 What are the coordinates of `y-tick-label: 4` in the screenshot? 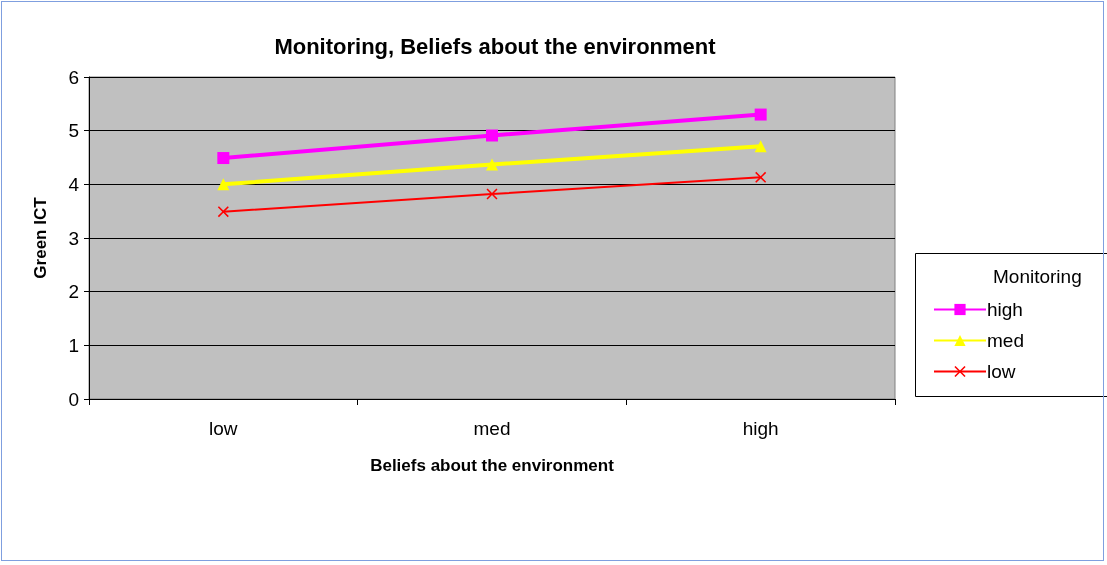 It's located at (74, 184).